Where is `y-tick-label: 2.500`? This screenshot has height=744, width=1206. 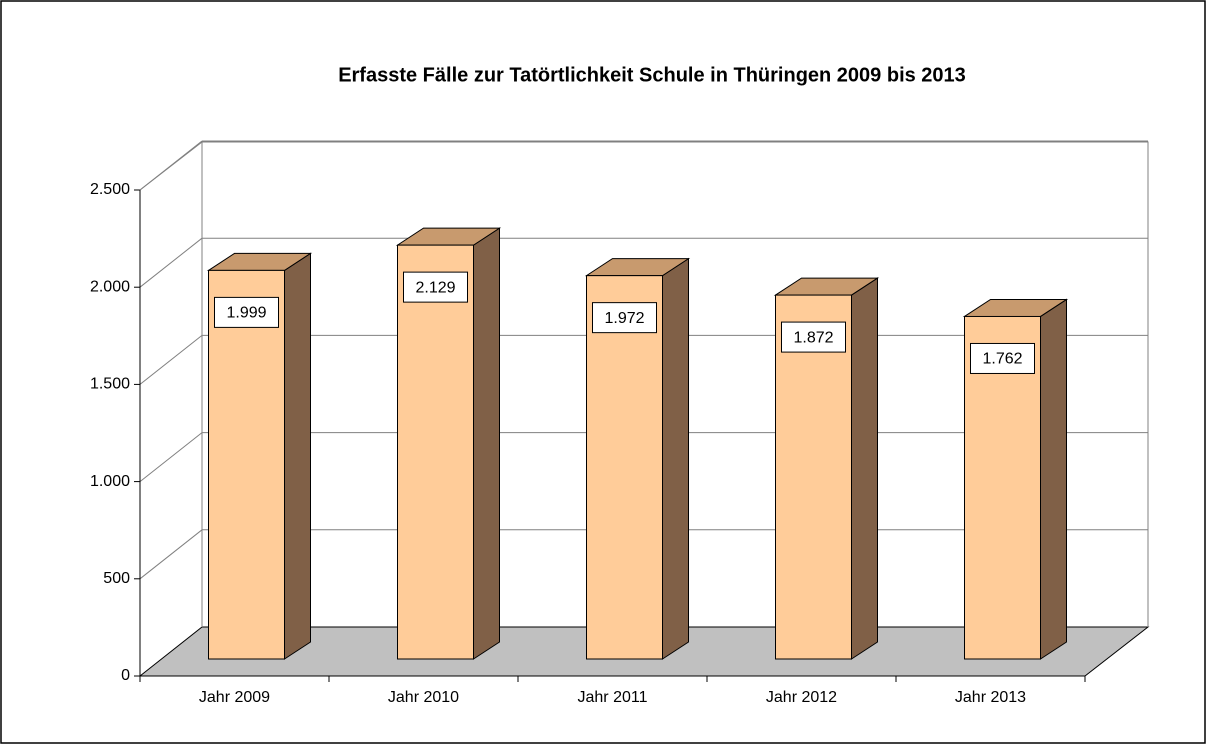
y-tick-label: 2.500 is located at coordinates (110, 189).